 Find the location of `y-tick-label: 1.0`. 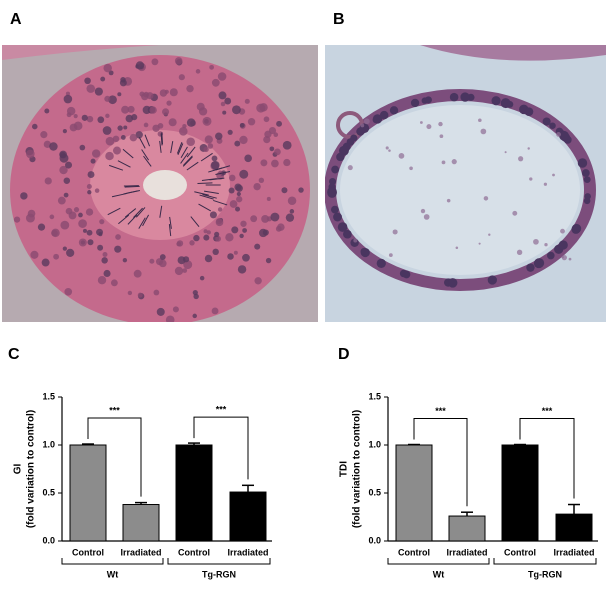

y-tick-label: 1.0 is located at coordinates (374, 444).